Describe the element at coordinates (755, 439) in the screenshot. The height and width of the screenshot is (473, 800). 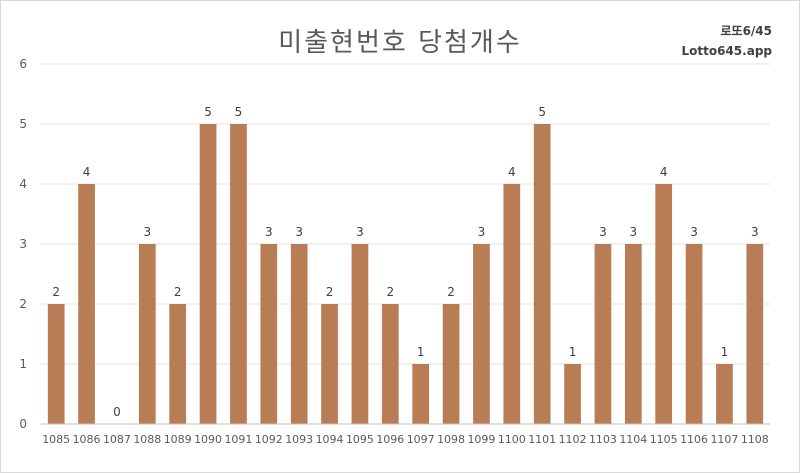
I see `x-tick-label-1108: 1108` at that location.